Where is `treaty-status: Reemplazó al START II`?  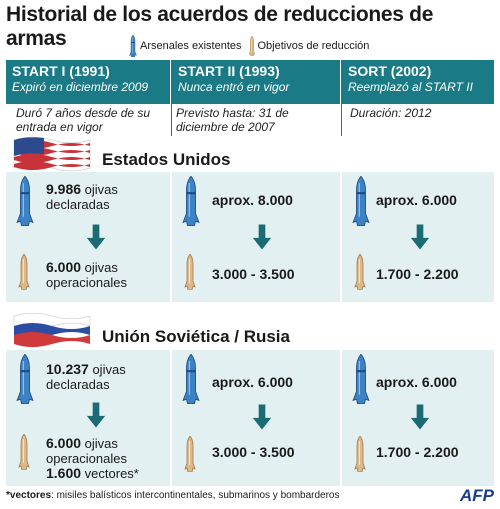 treaty-status: Reemplazó al START II is located at coordinates (410, 87).